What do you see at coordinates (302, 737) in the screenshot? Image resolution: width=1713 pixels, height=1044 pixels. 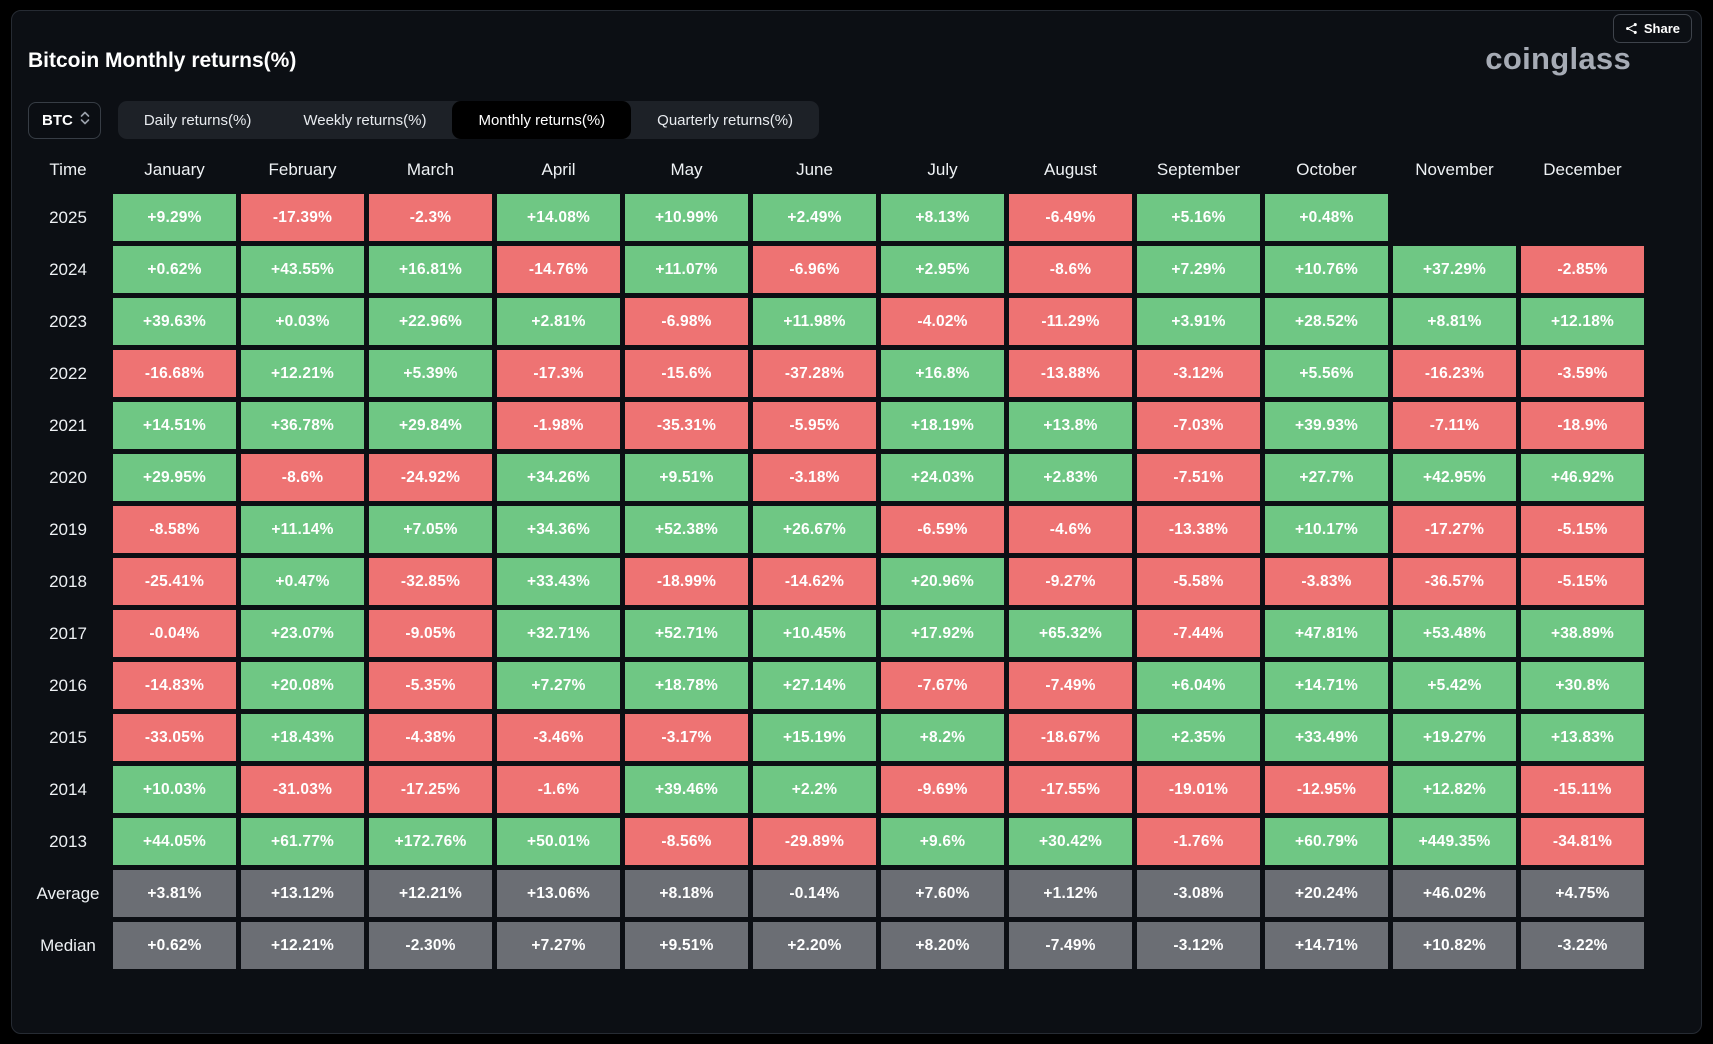 I see `return-cell: +18.43%` at bounding box center [302, 737].